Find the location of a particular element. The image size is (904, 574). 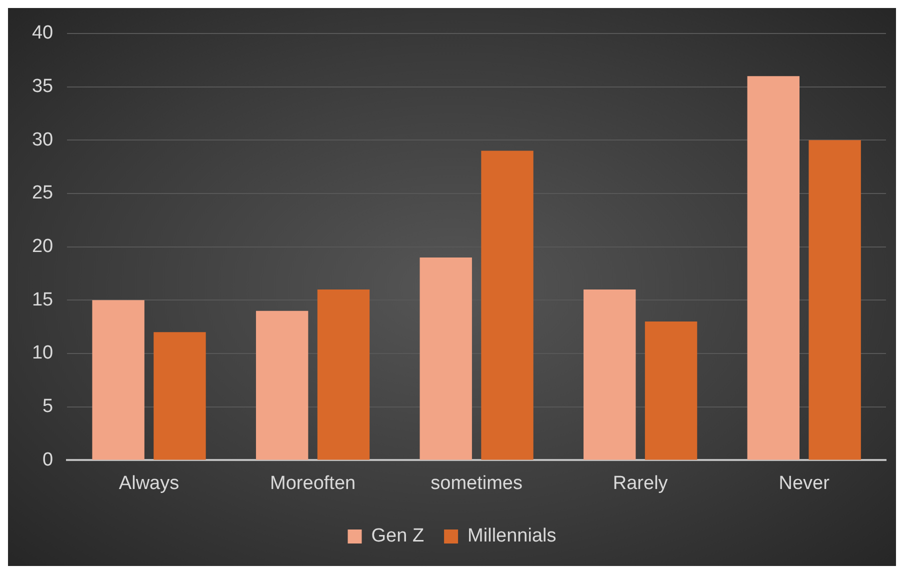

legend-label: Millennials is located at coordinates (512, 536).